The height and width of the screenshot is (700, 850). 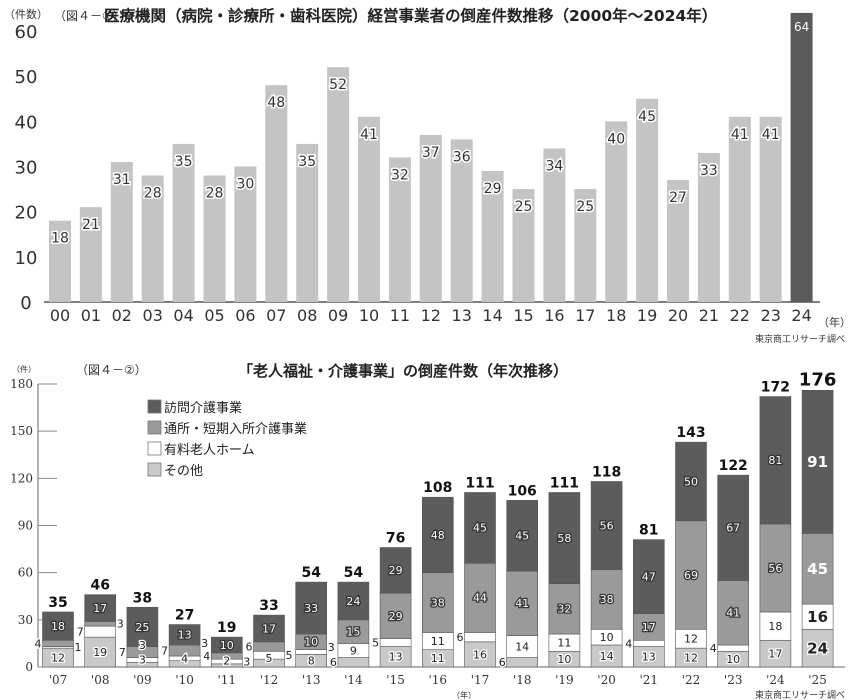 What do you see at coordinates (111, 370) in the screenshot?
I see `chart2-figure-label: （図４－②）` at bounding box center [111, 370].